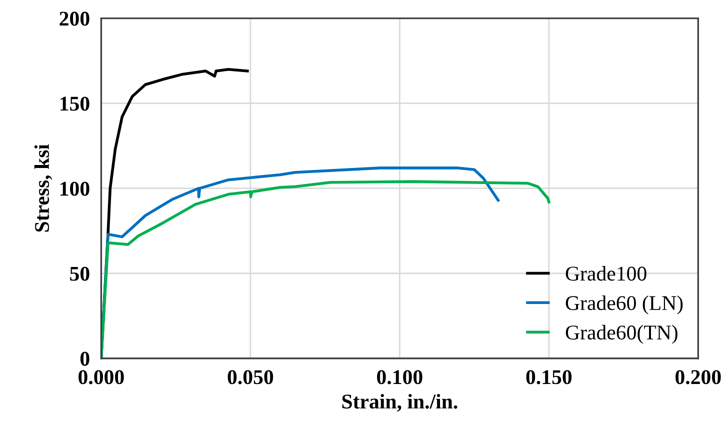 The width and height of the screenshot is (728, 436). Describe the element at coordinates (698, 377) in the screenshot. I see `x-tick-label: 0.200` at that location.